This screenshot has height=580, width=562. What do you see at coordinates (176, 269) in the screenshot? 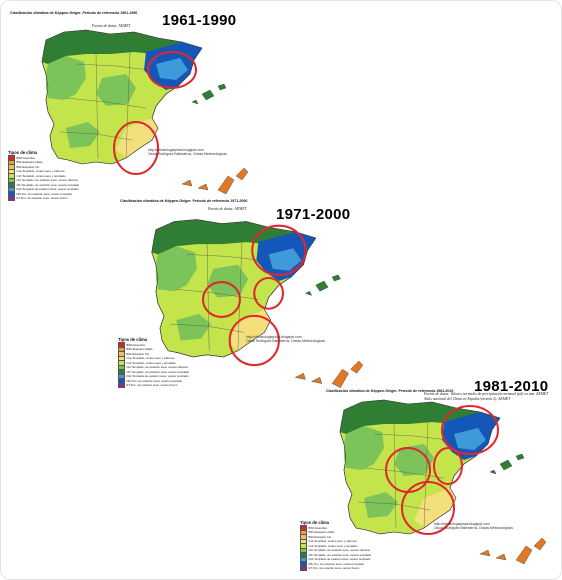
I see `cool-west` at bounding box center [176, 269].